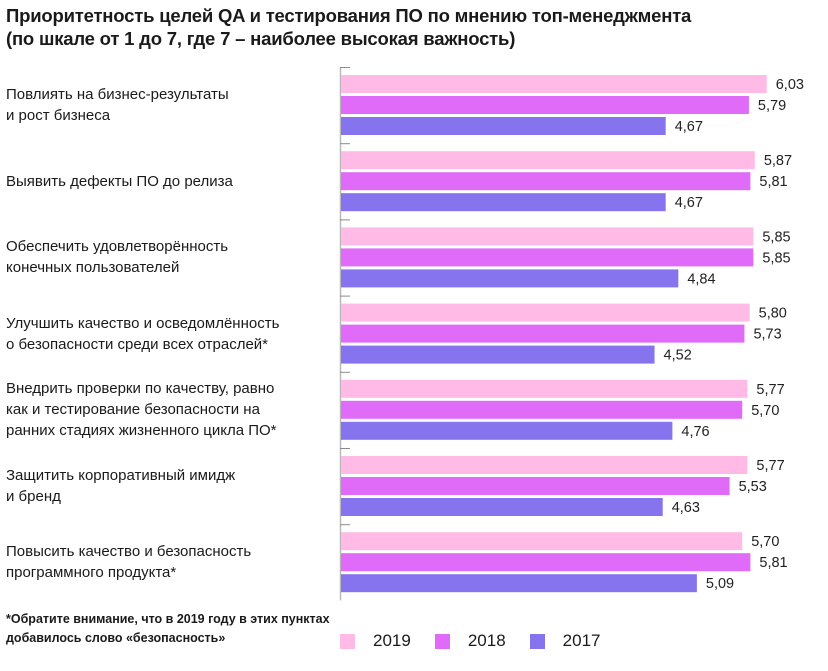 The image size is (828, 671). Describe the element at coordinates (141, 431) in the screenshot. I see `category-label-line: ранних стадиях жизненного цикла ПО*` at that location.